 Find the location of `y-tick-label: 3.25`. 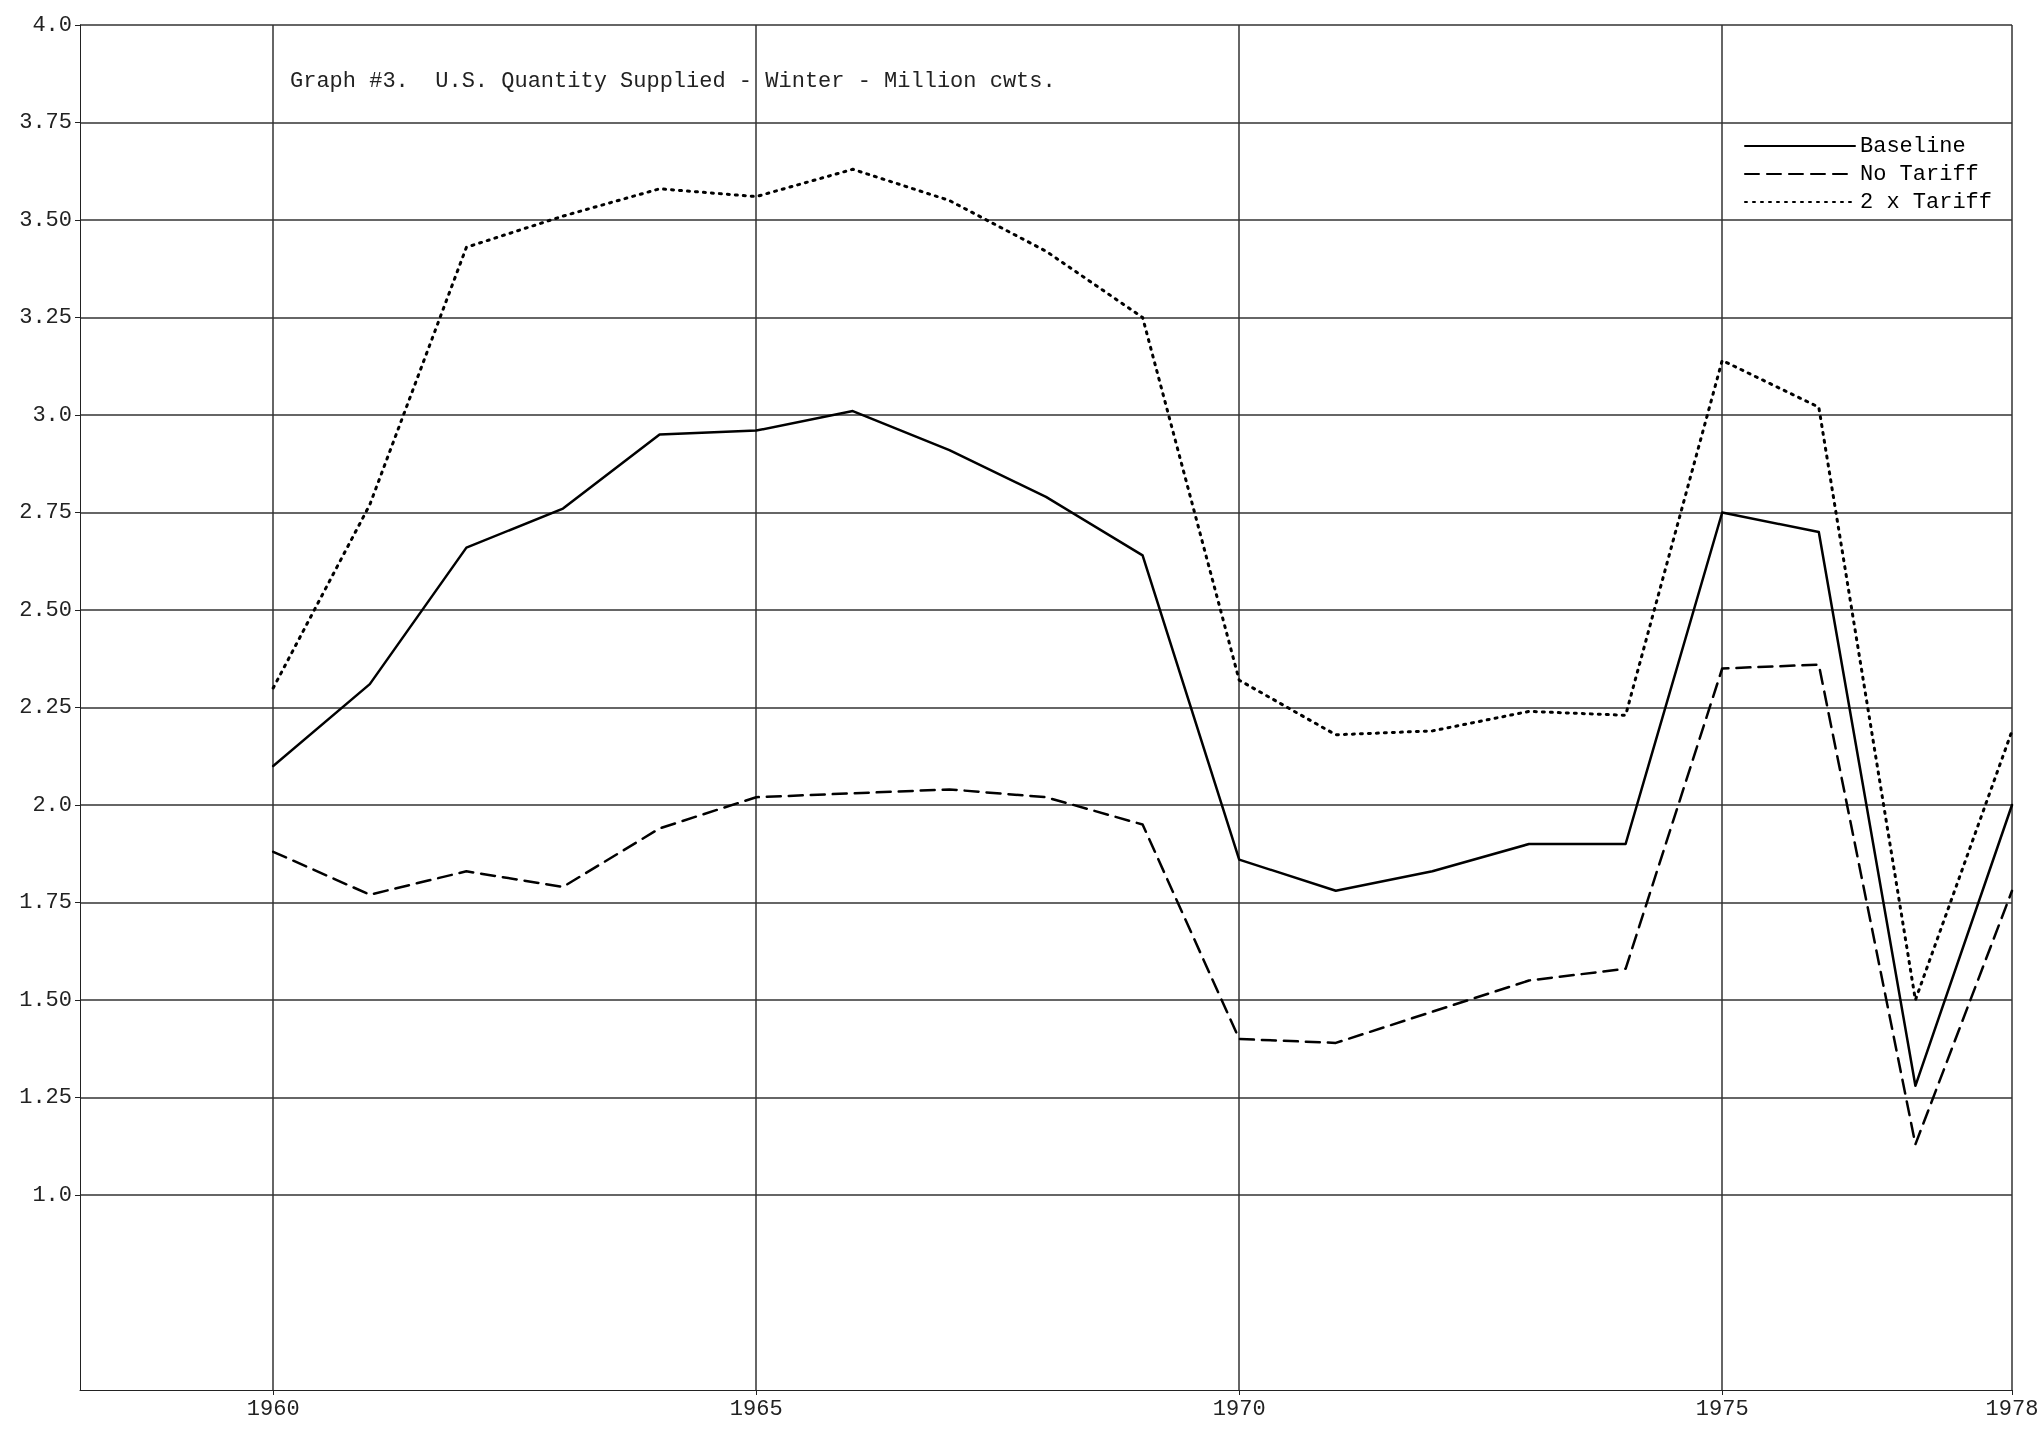

y-tick-label: 3.25 is located at coordinates (45, 317).